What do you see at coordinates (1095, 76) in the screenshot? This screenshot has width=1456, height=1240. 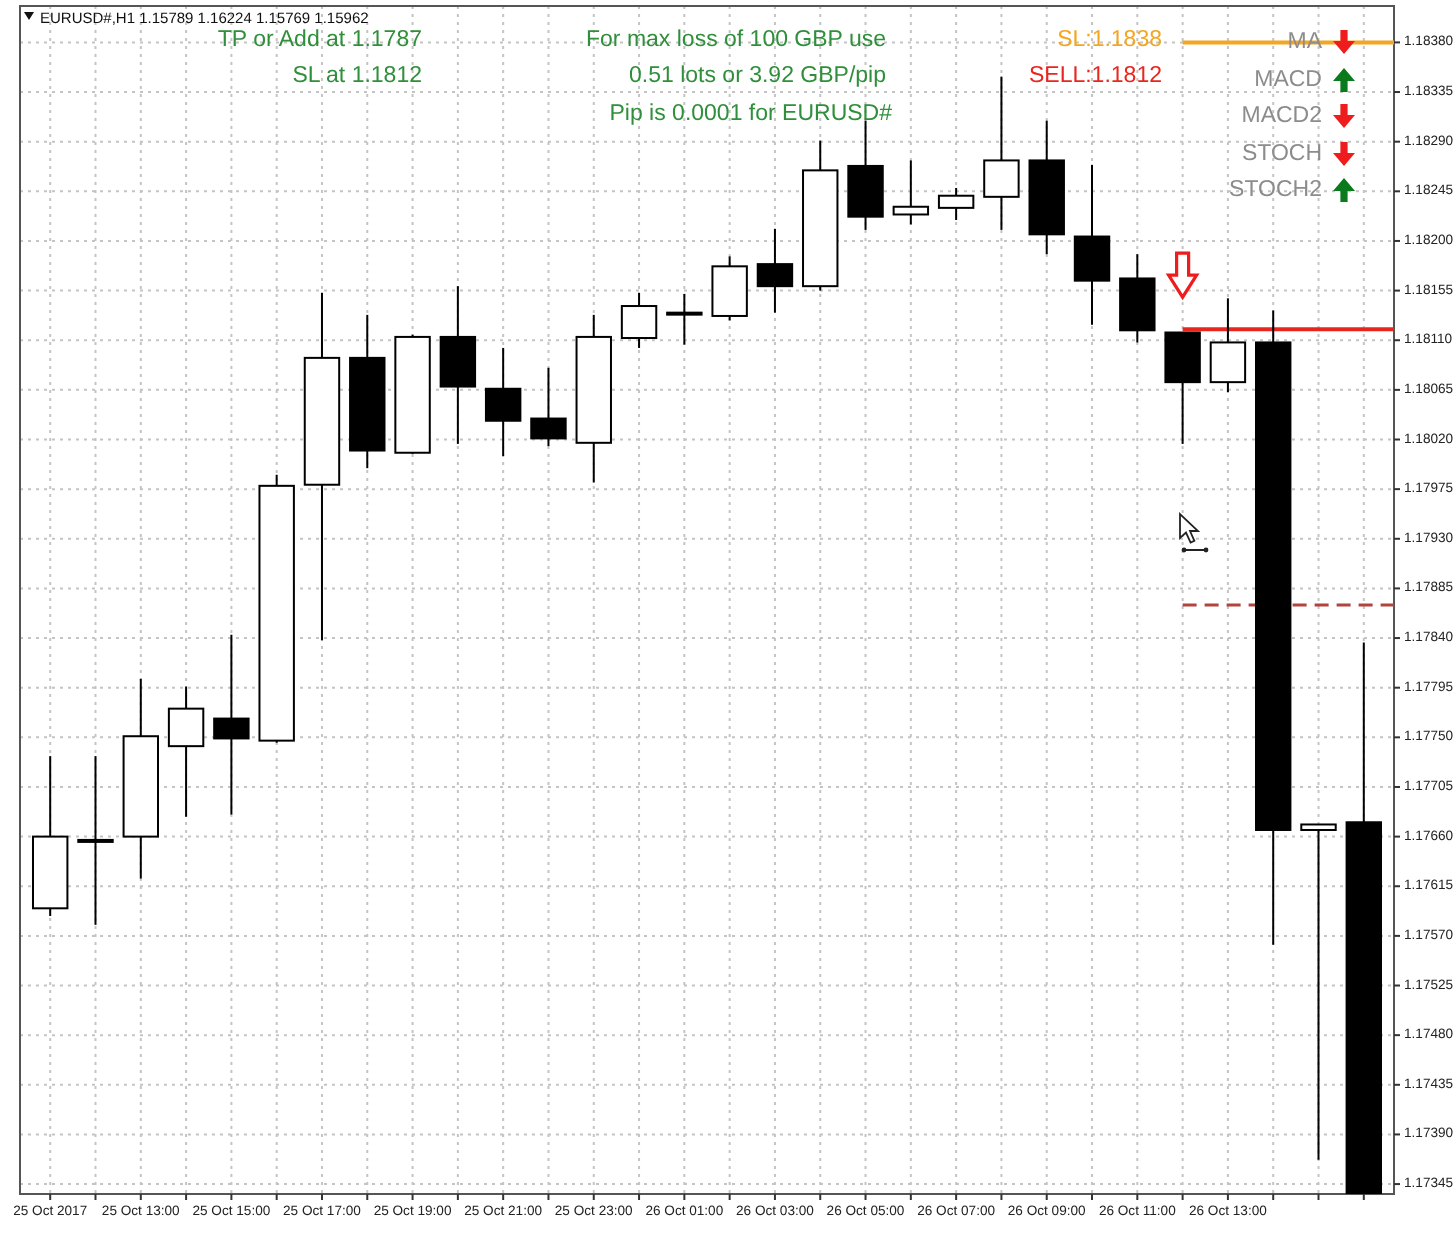 I see `text: SELL:1.1812` at bounding box center [1095, 76].